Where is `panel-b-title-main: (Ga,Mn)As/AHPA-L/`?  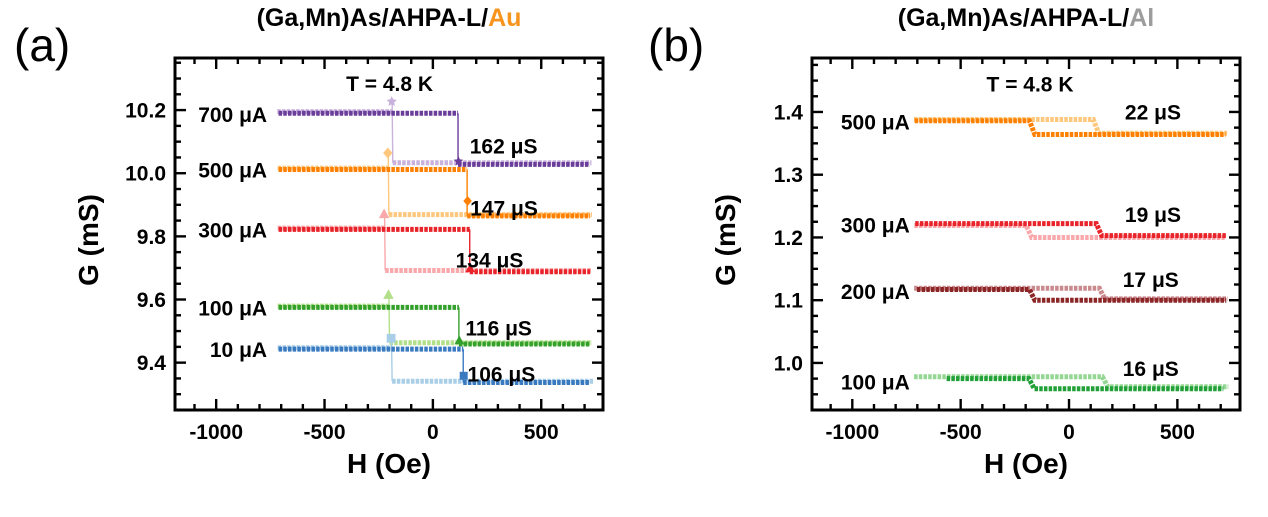
panel-b-title-main: (Ga,Mn)As/AHPA-L/ is located at coordinates (1013, 18).